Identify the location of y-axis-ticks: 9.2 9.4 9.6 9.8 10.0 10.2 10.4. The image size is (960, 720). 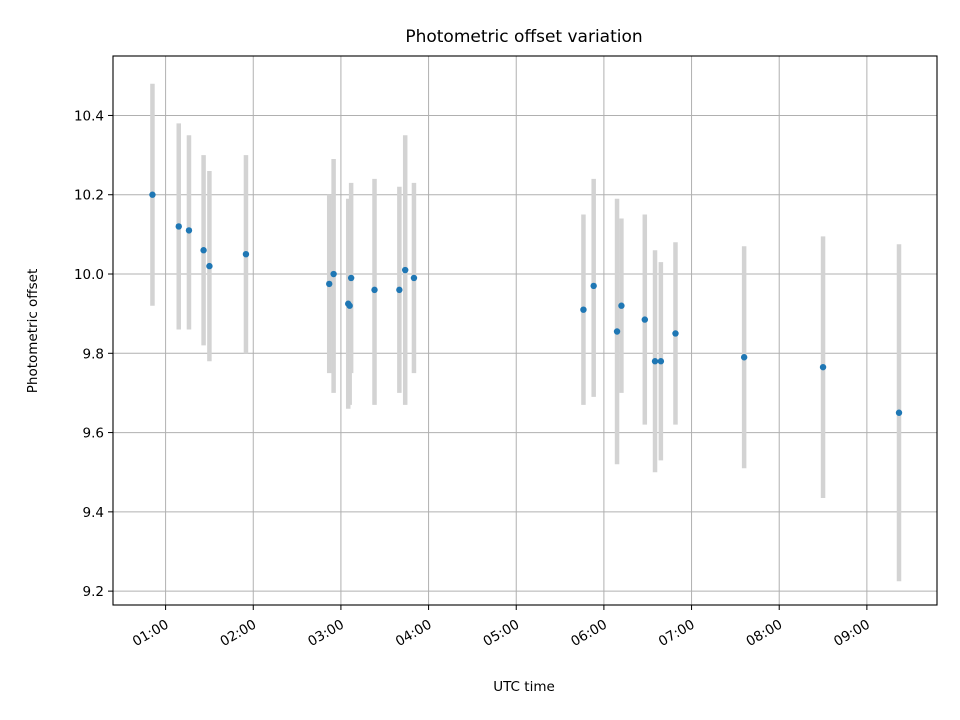
(93, 354).